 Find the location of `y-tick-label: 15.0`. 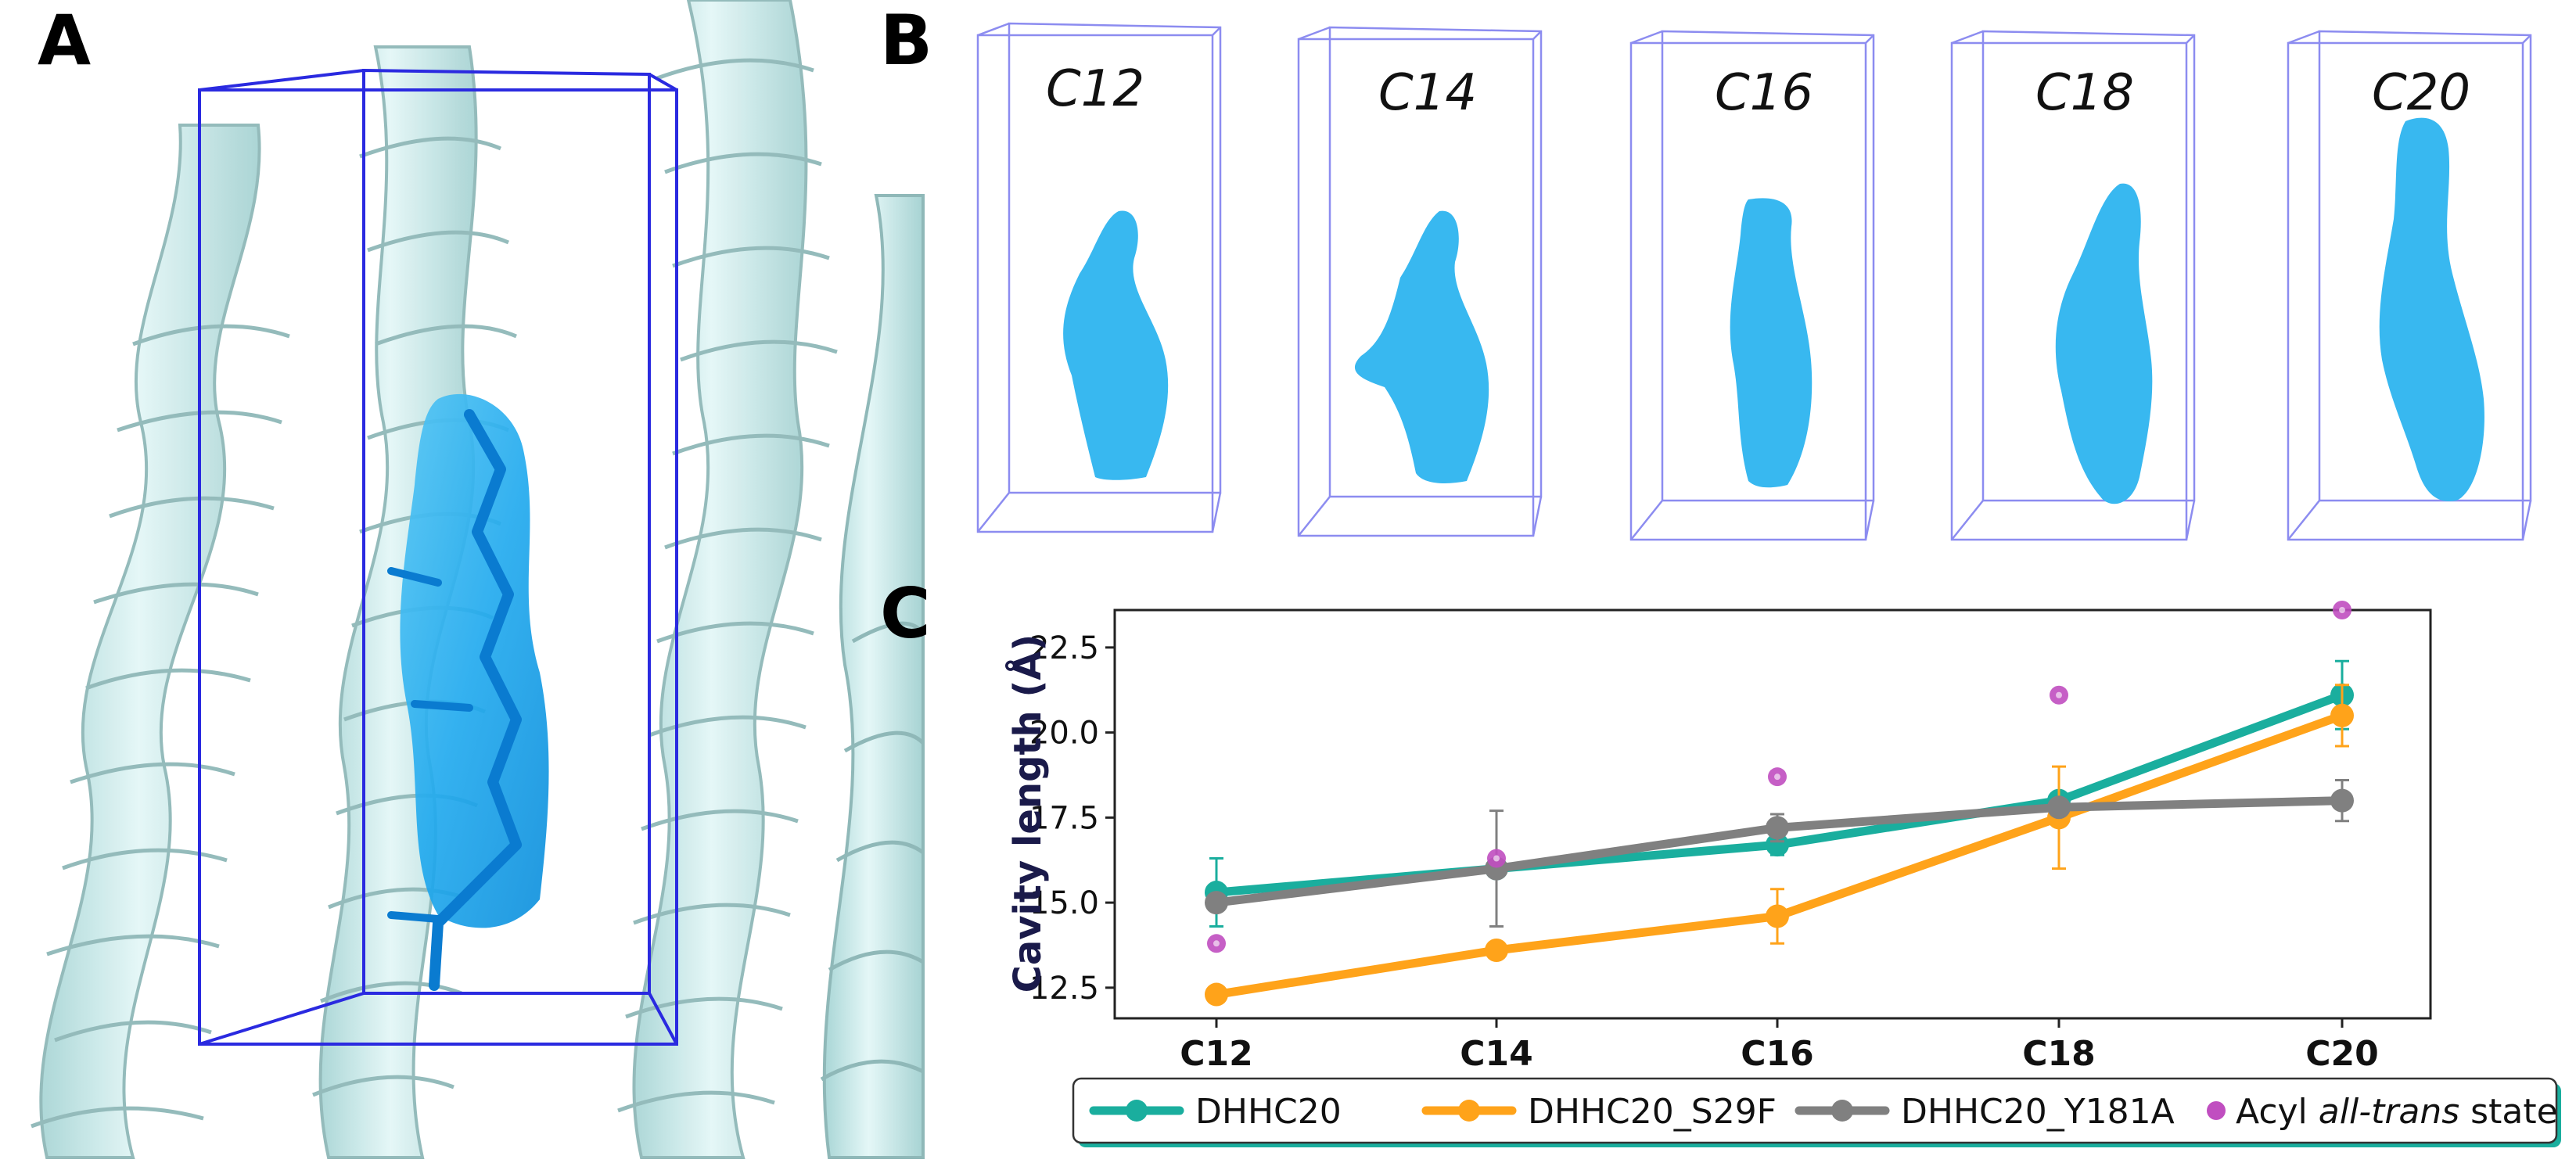

y-tick-label: 15.0 is located at coordinates (1064, 903).